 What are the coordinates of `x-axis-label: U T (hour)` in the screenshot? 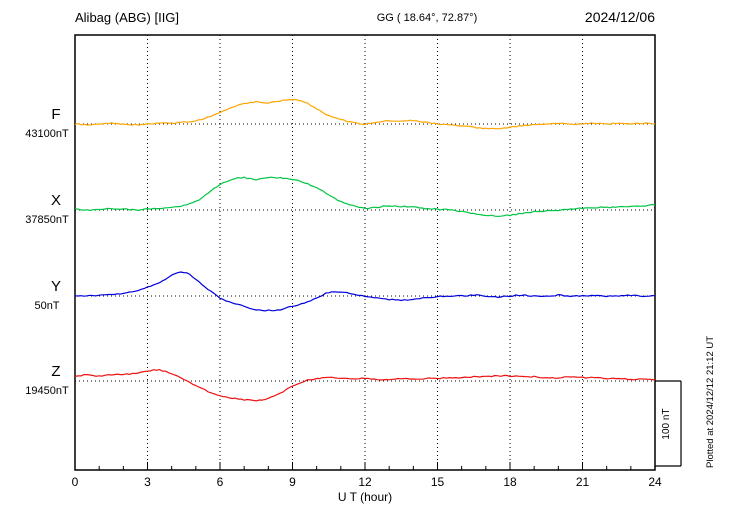 It's located at (365, 497).